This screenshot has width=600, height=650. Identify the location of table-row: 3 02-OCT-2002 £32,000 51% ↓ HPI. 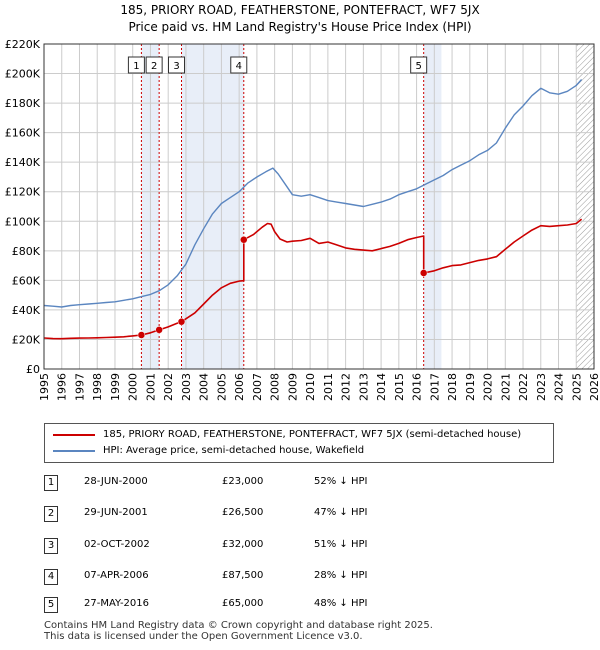
(300, 545).